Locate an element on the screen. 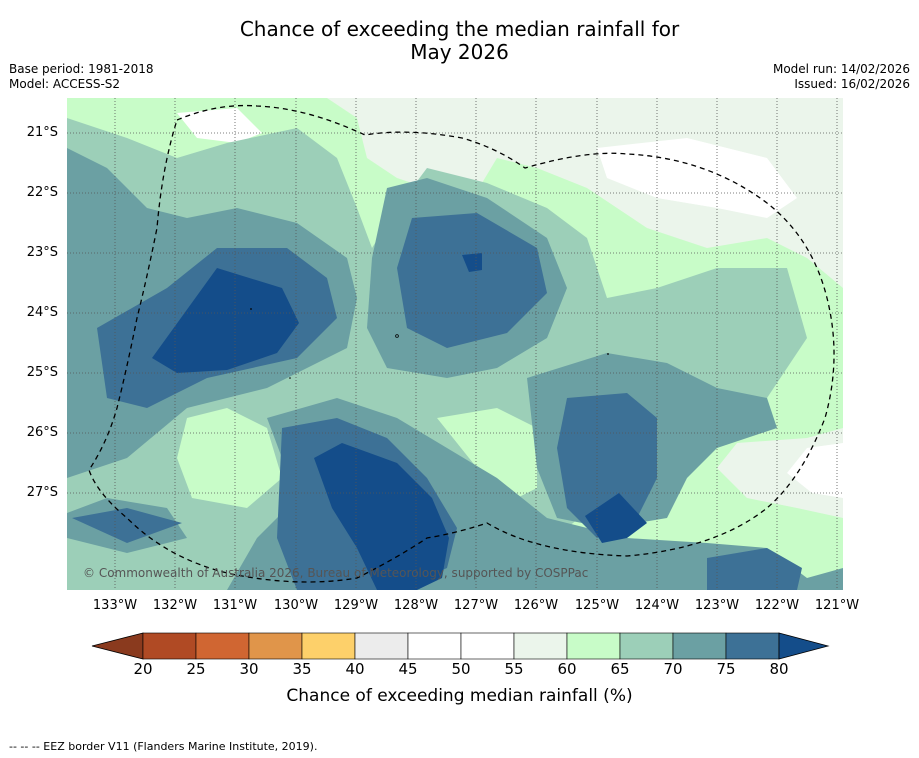 This screenshot has width=919, height=758. colorbar-tick-35: 35 is located at coordinates (302, 669).